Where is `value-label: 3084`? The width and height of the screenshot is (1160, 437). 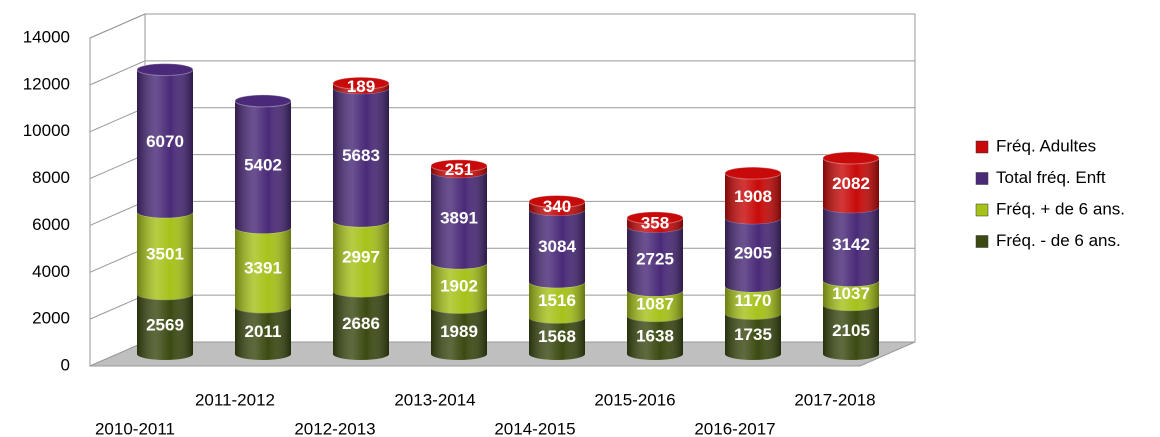 value-label: 3084 is located at coordinates (557, 246).